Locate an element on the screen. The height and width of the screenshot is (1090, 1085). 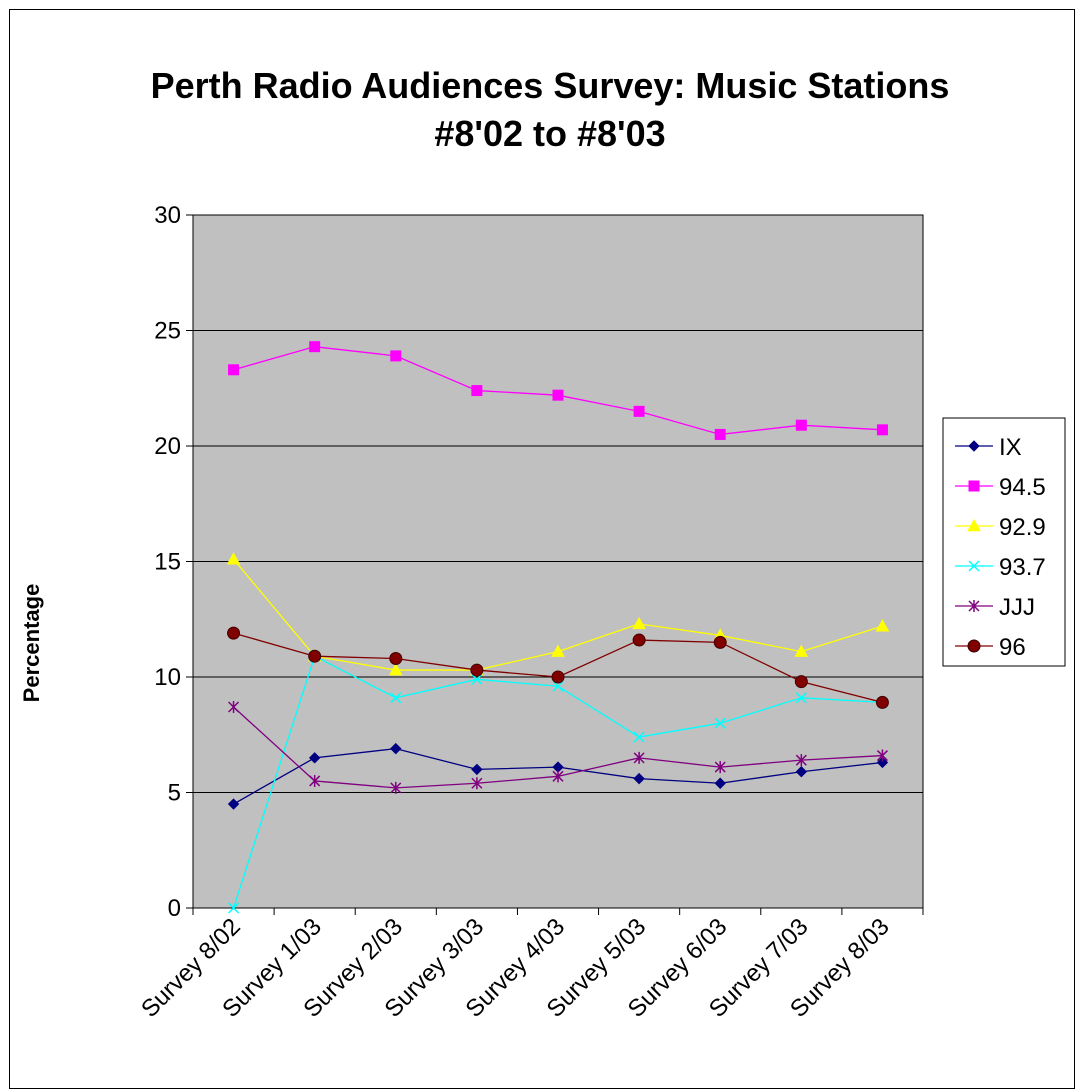
legend-label: 94.5 is located at coordinates (1022, 487).